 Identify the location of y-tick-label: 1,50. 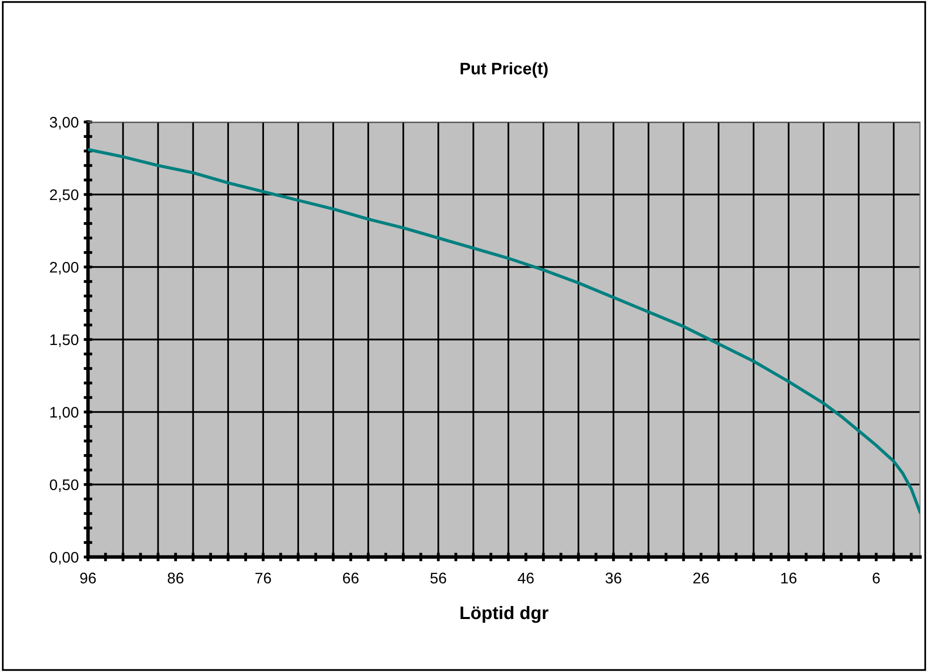
(64, 340).